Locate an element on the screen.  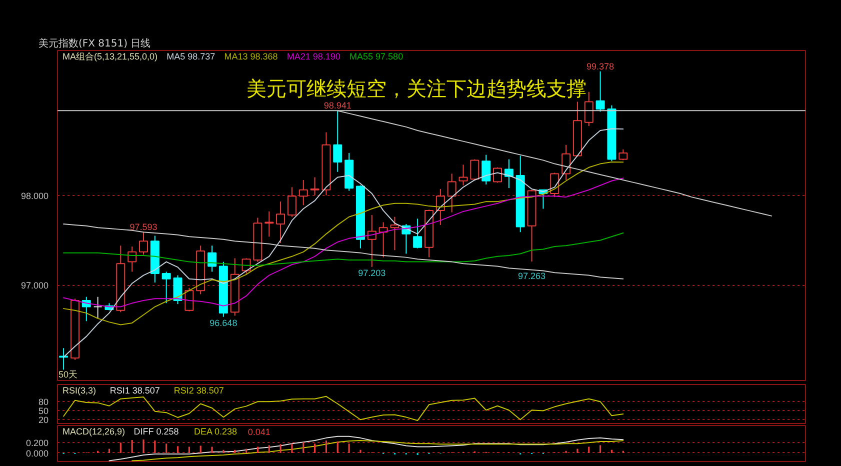
y-tick-label: 20 is located at coordinates (43, 420).